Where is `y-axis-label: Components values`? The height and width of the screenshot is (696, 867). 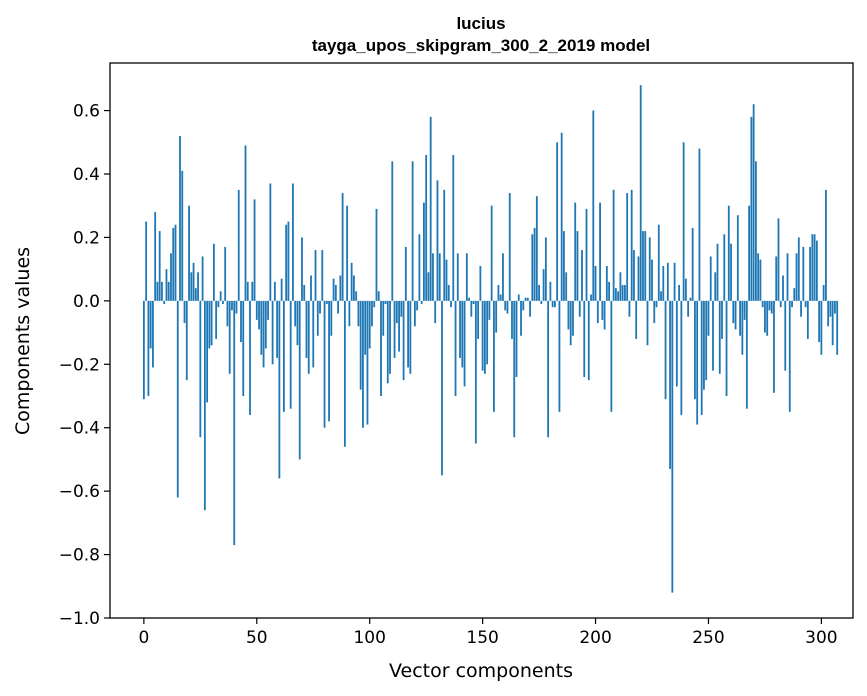 y-axis-label: Components values is located at coordinates (23, 341).